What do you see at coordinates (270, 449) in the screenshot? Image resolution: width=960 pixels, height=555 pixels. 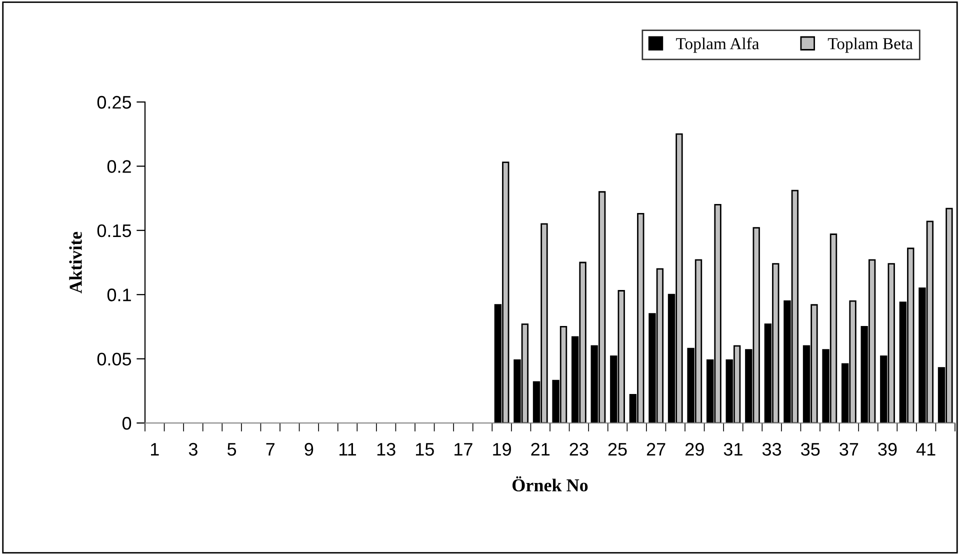 I see `x-tick-label: 7` at bounding box center [270, 449].